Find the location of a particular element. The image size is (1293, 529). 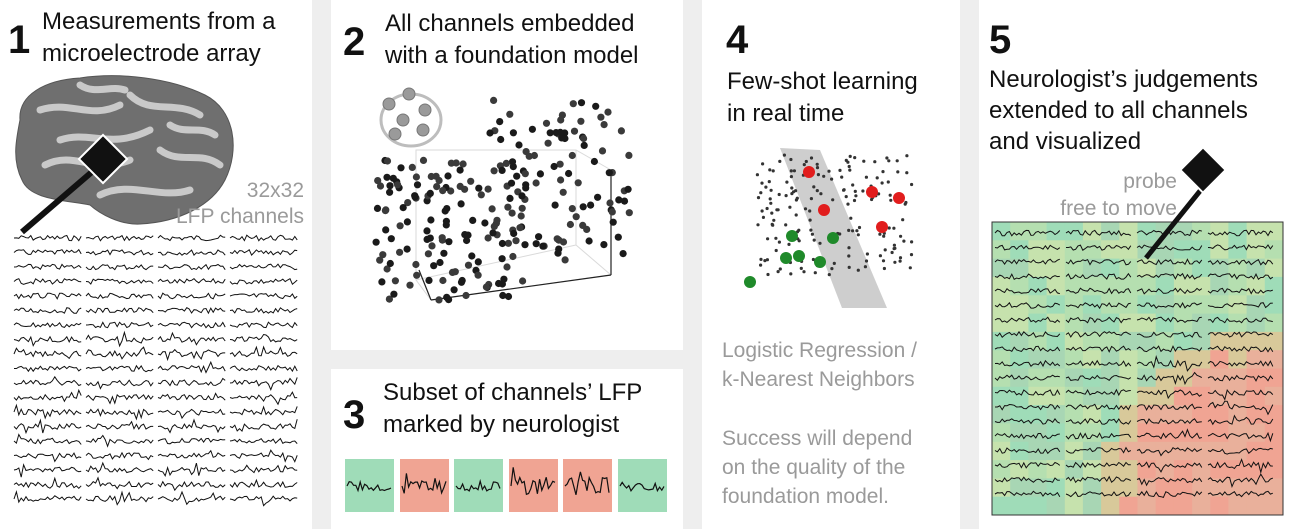

marked-point is located at coordinates (809, 172).